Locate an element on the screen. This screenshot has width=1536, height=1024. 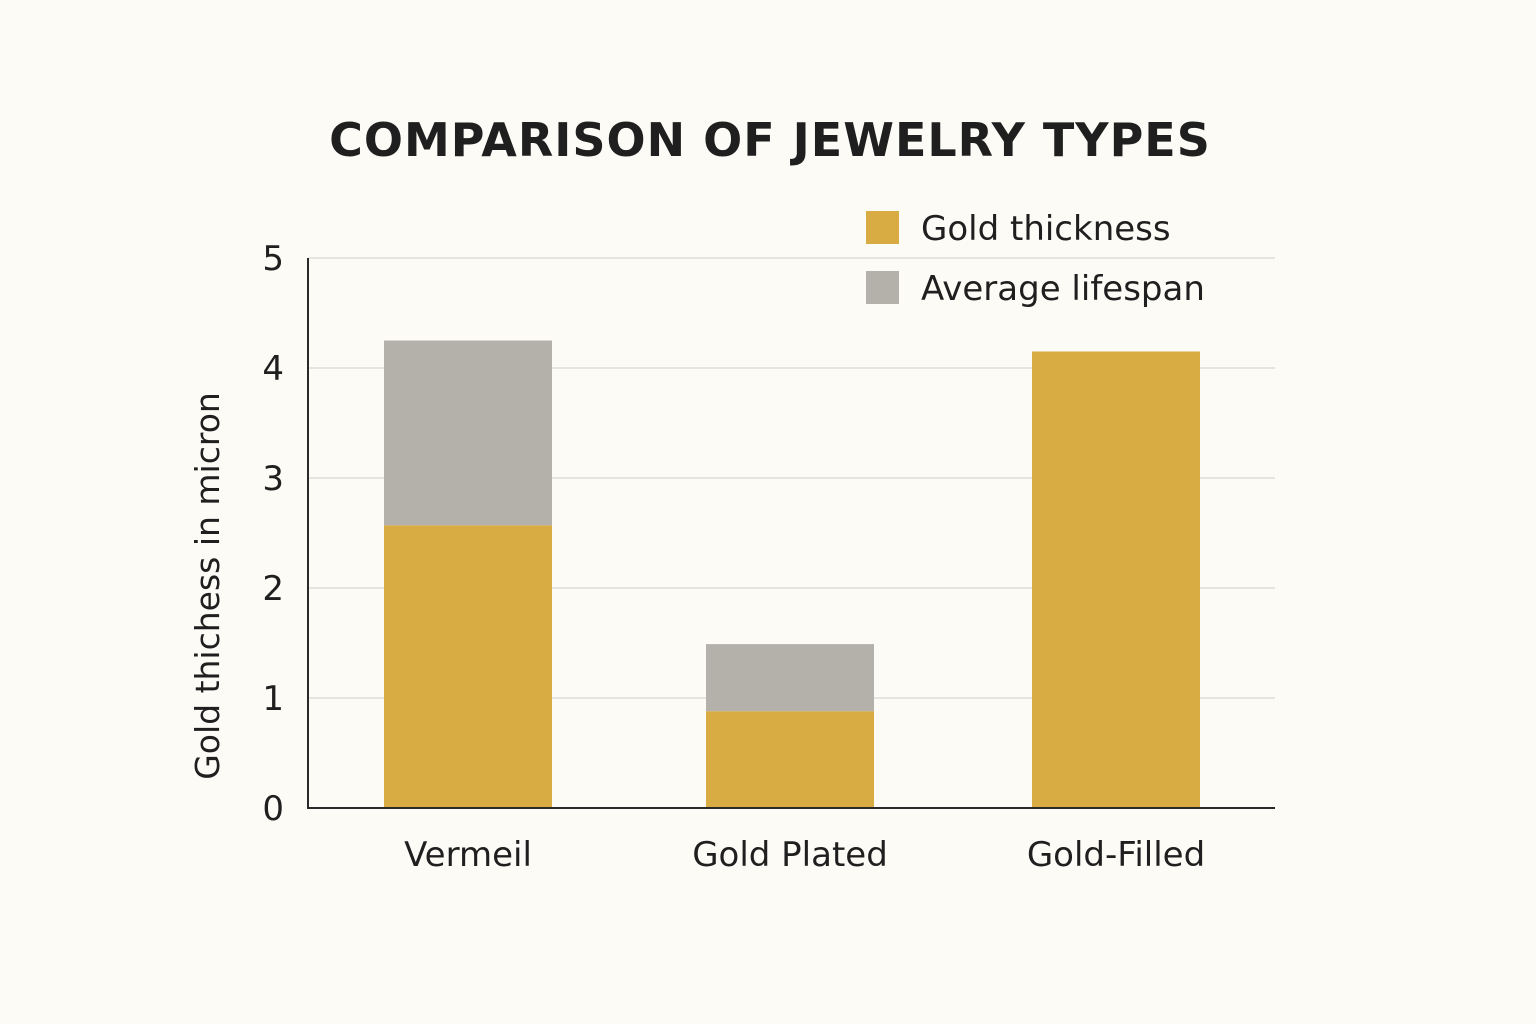
y-tick-label-3: 3 is located at coordinates (273, 479).